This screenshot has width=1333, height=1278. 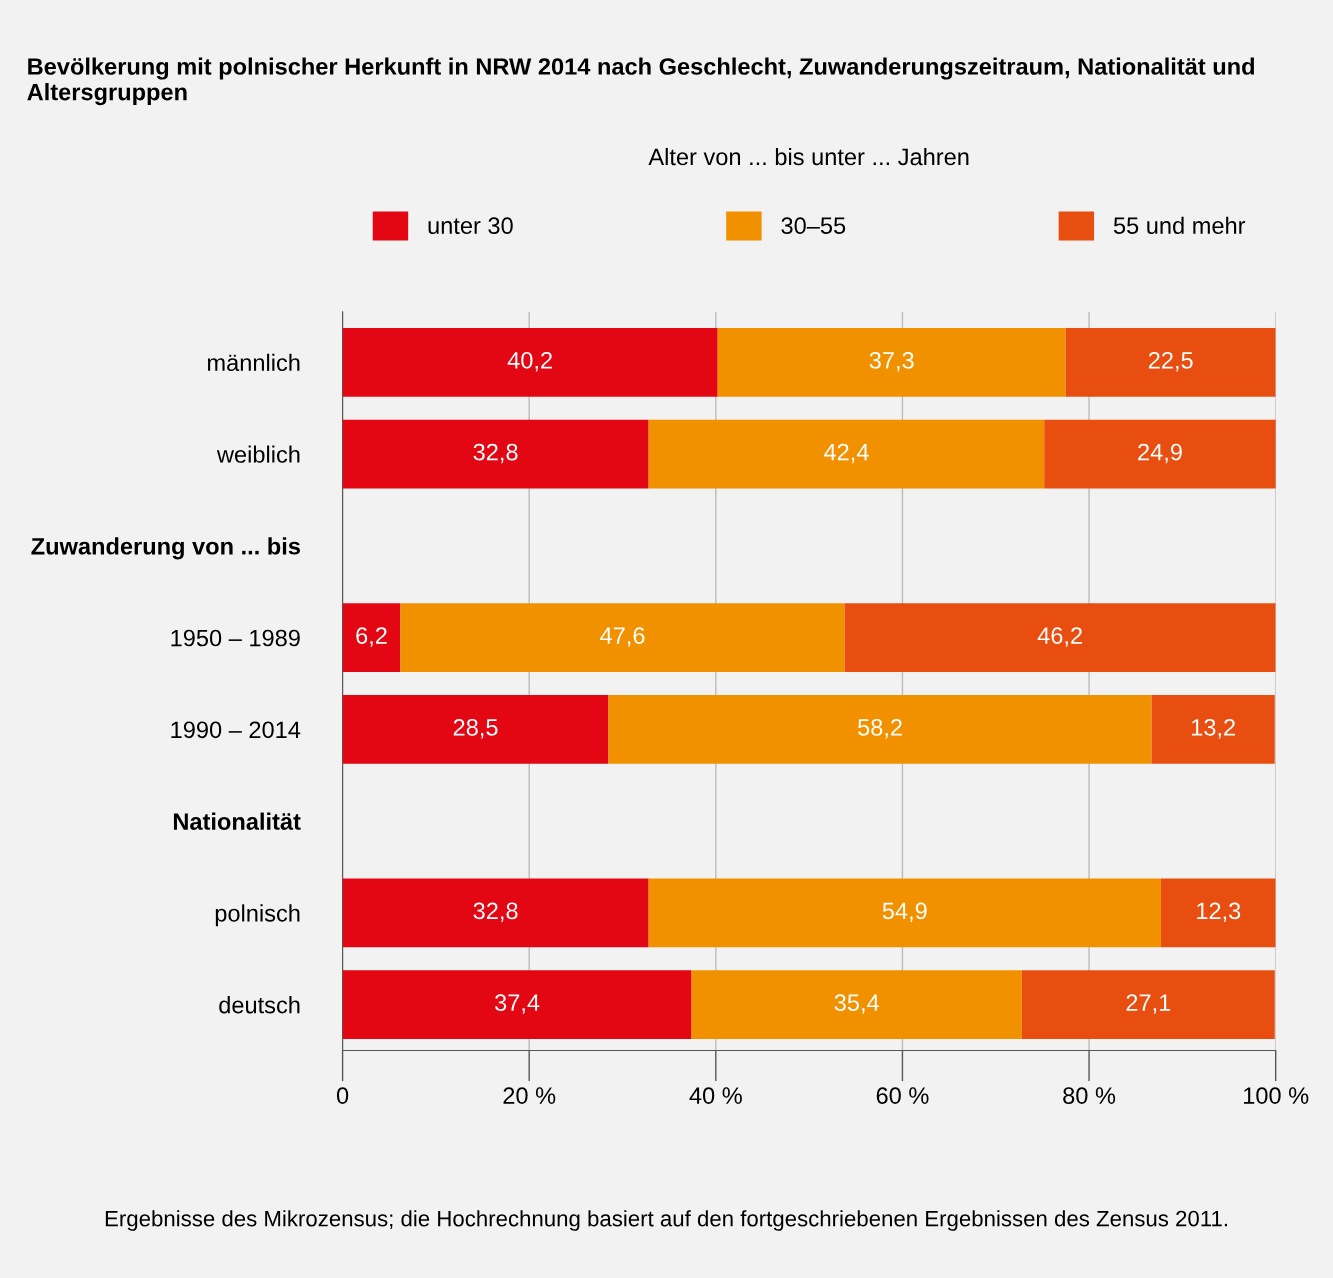 I want to click on legend-label: 30–55, so click(x=813, y=226).